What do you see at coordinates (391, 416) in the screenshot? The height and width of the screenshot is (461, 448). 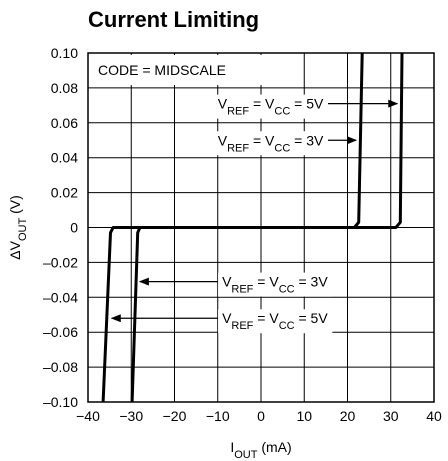 I see `x-tick-label: 30` at bounding box center [391, 416].